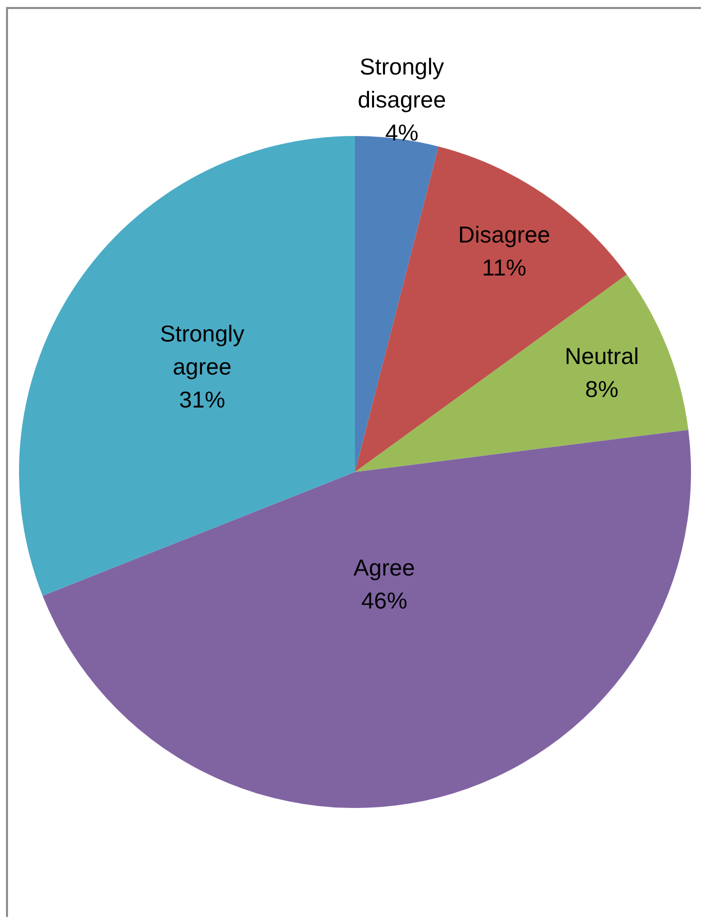 The image size is (703, 919). I want to click on data-label: 8%, so click(601, 389).